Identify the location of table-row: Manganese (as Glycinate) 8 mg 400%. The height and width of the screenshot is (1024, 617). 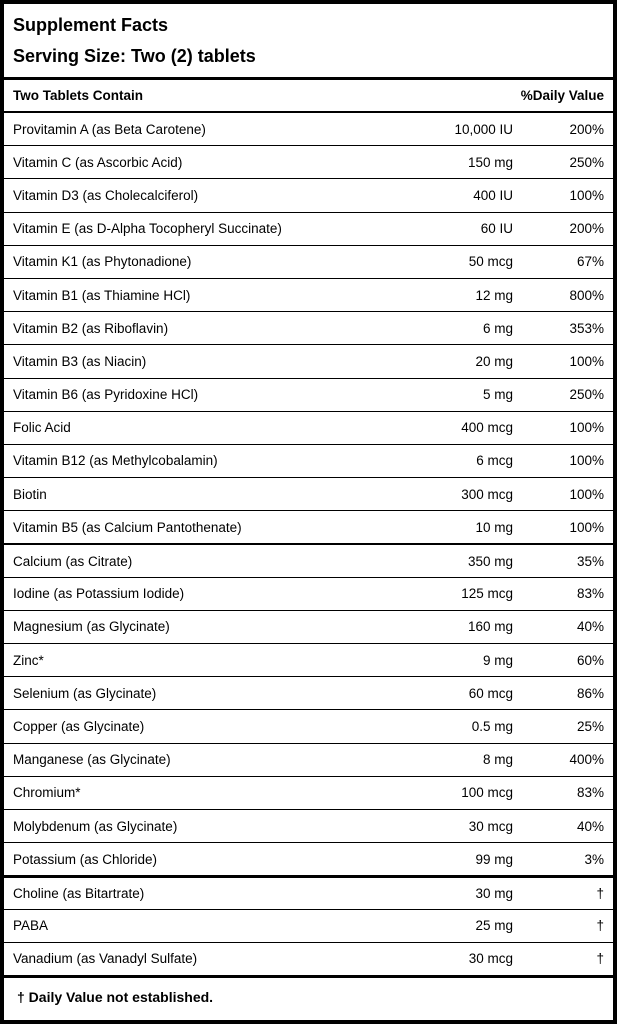
(308, 759).